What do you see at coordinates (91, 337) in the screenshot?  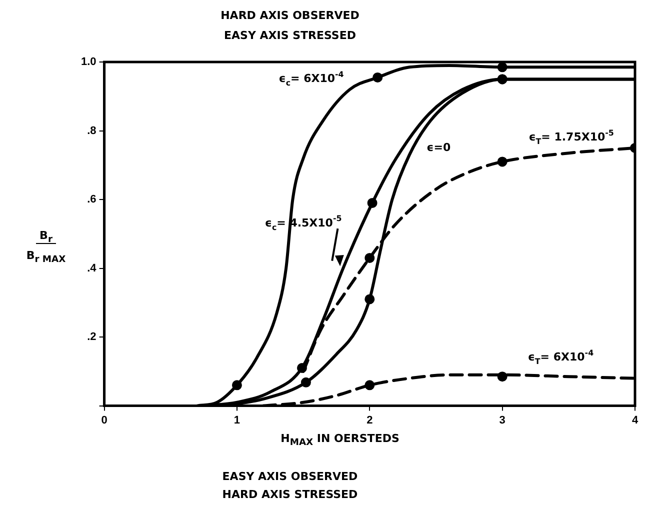 I see `y-tick-label: .2` at bounding box center [91, 337].